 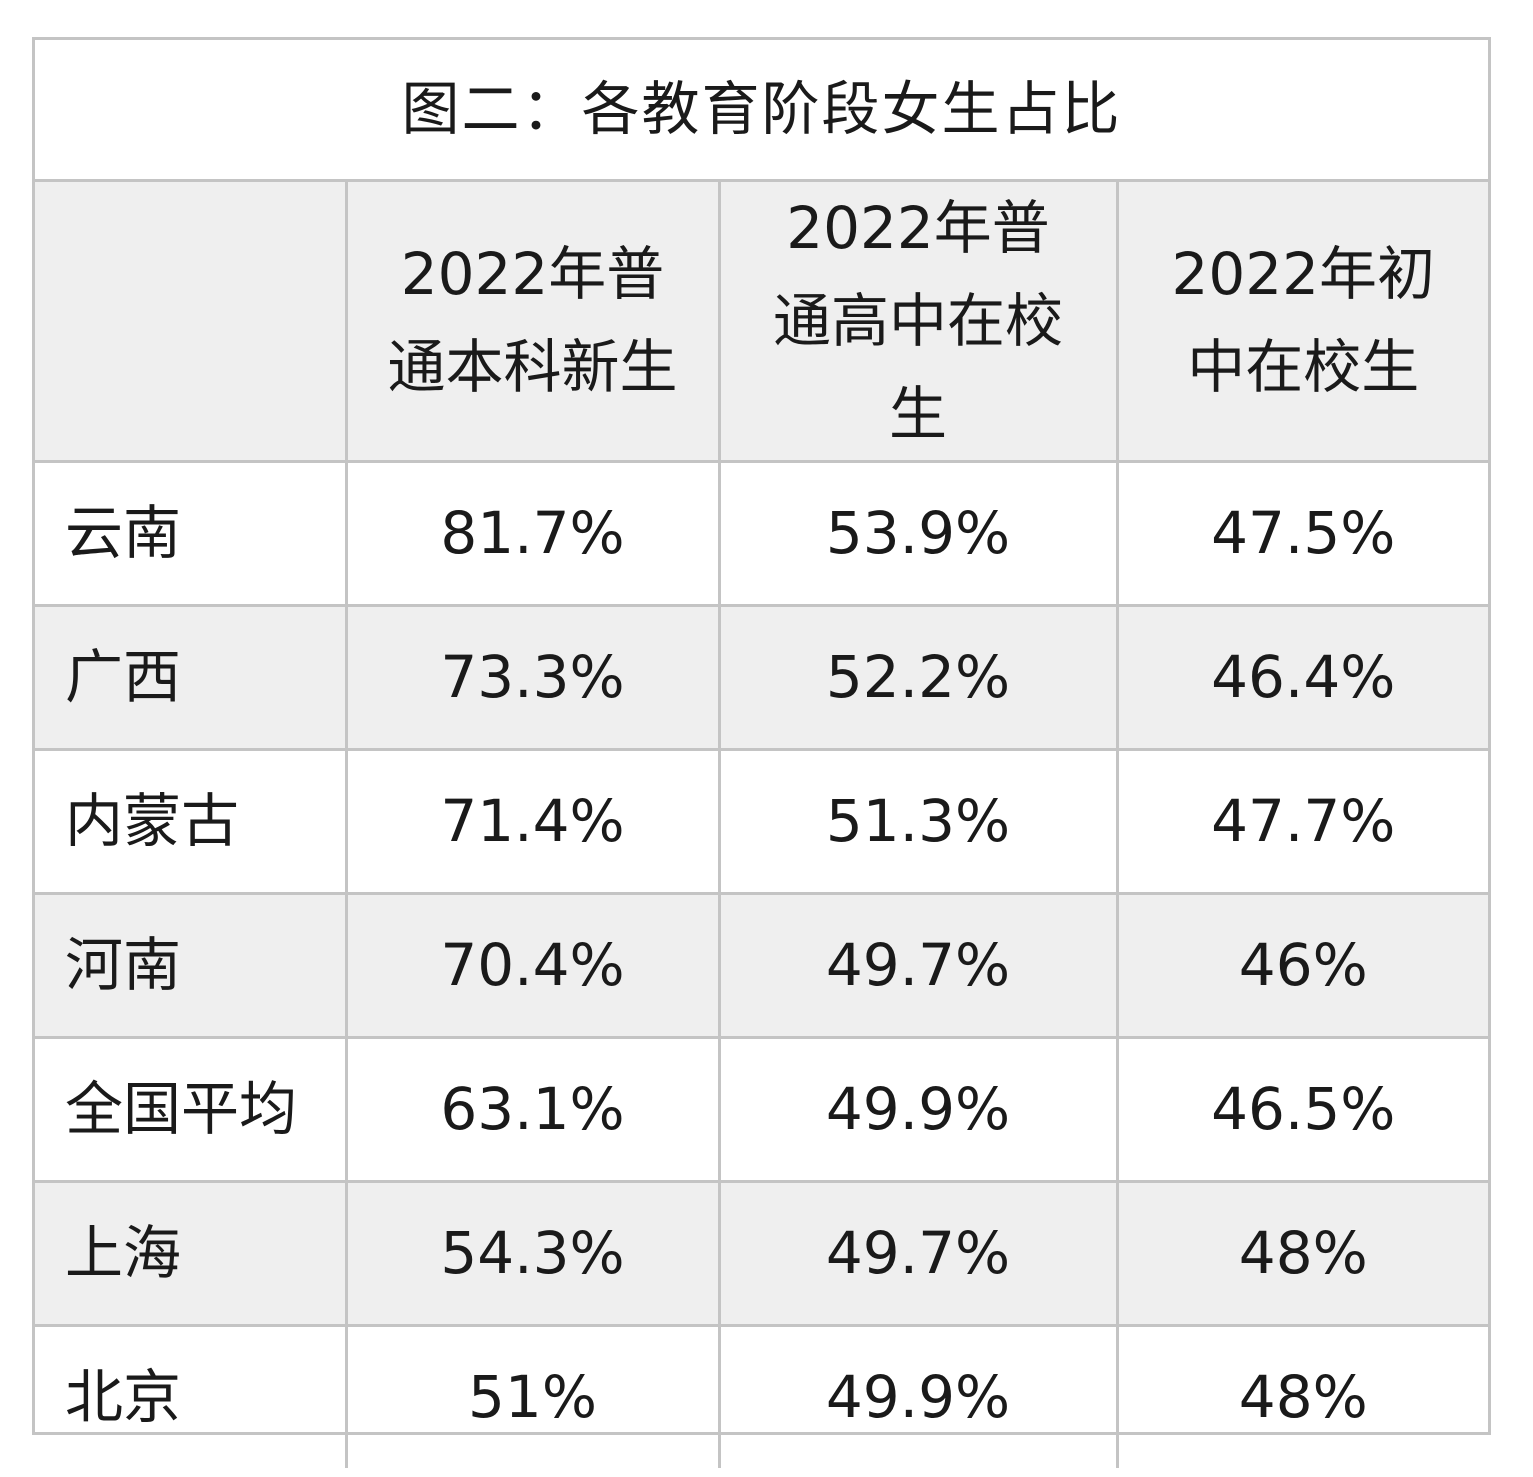 I want to click on table-row: 云南 81.7% 53.9% 47.5%, so click(x=762, y=534).